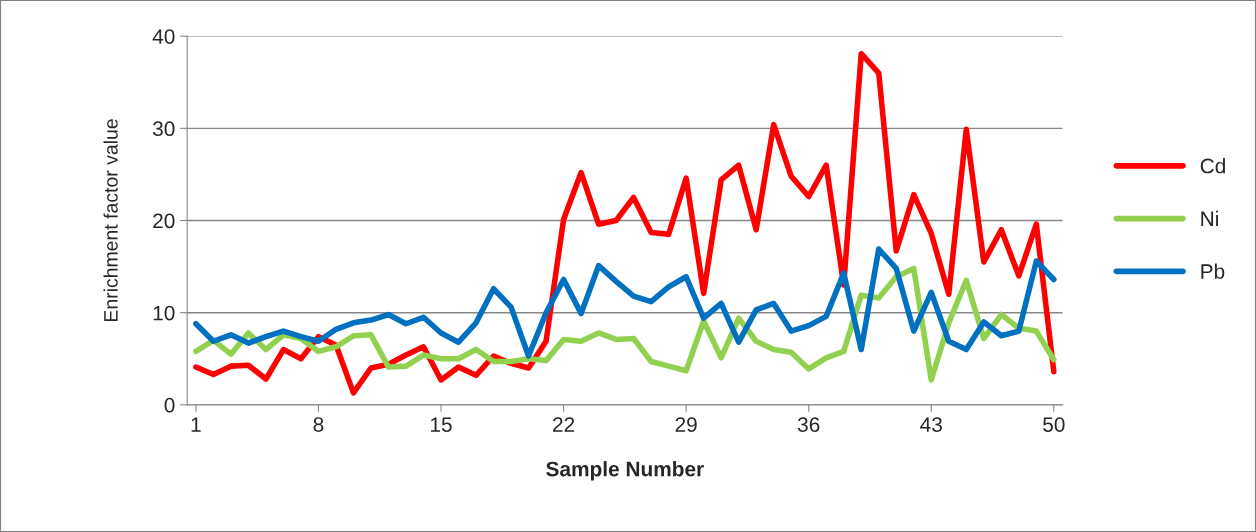  What do you see at coordinates (110, 220) in the screenshot?
I see `y-axis-title: Enrichment factor value` at bounding box center [110, 220].